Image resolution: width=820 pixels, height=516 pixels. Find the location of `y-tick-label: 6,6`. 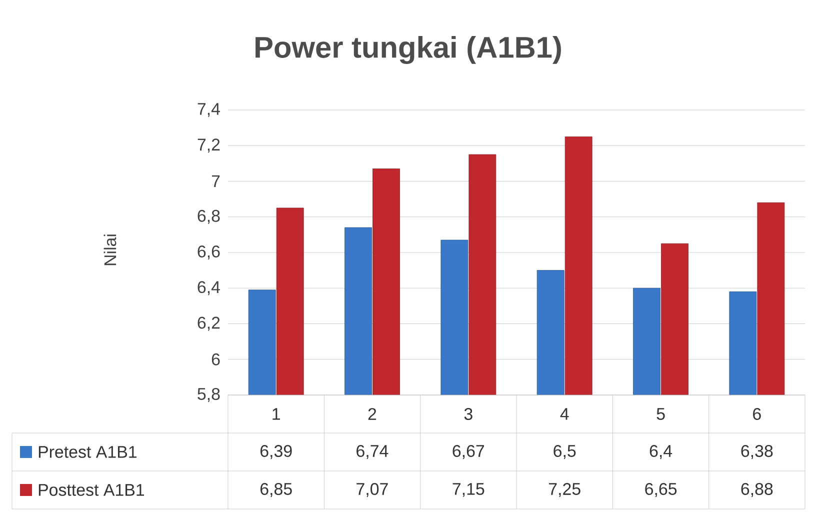

y-tick-label: 6,6 is located at coordinates (209, 252).